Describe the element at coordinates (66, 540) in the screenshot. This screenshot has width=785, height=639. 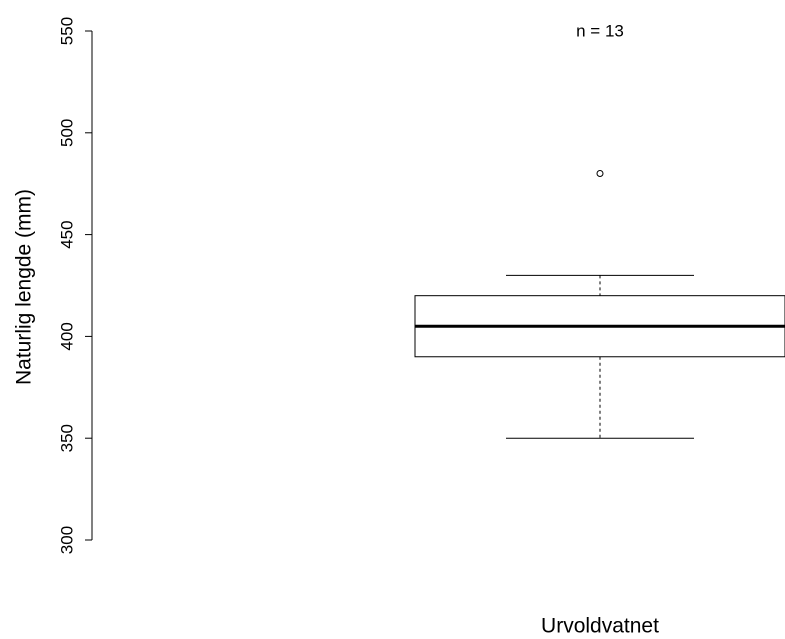
I see `y-tick-label: 300` at that location.